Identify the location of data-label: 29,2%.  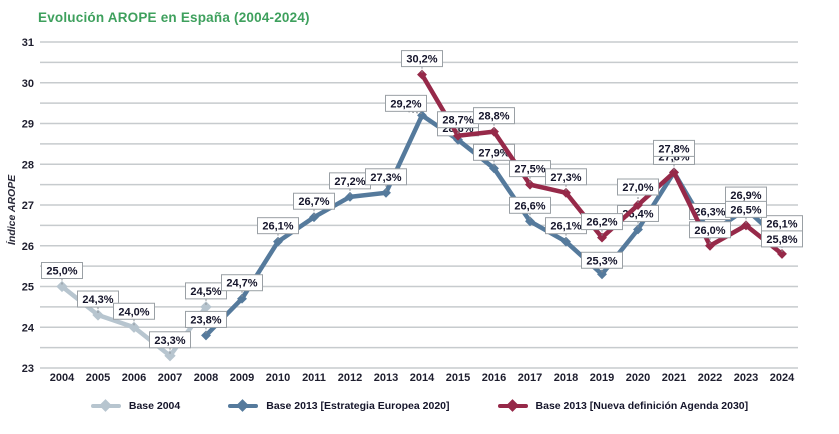
(405, 104).